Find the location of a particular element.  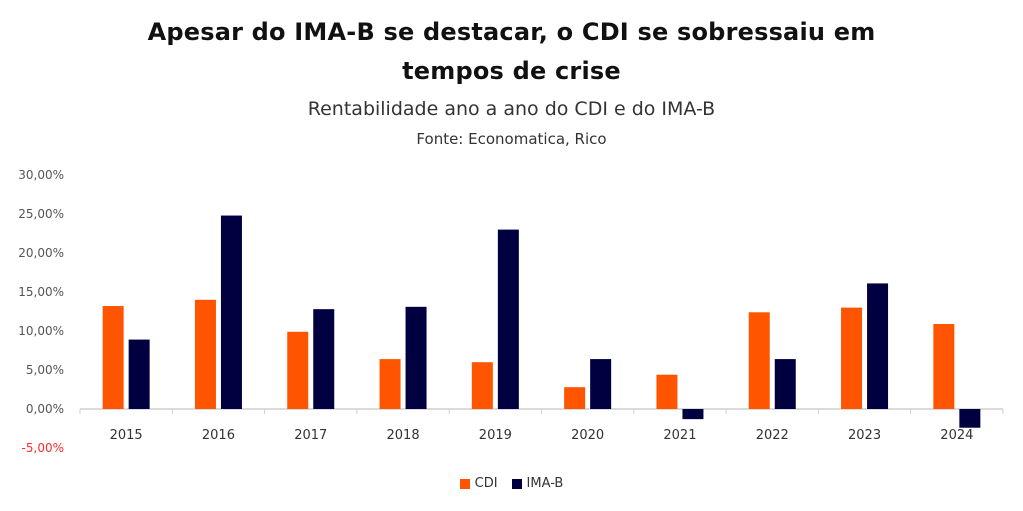

legend-label-cdi: CDI is located at coordinates (486, 483).